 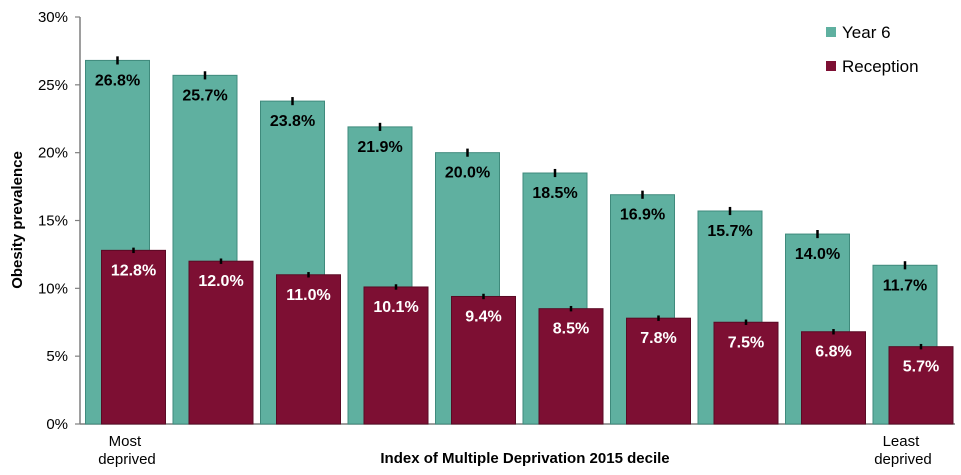 I want to click on data-label-year-6: 14.0%, so click(x=817, y=254).